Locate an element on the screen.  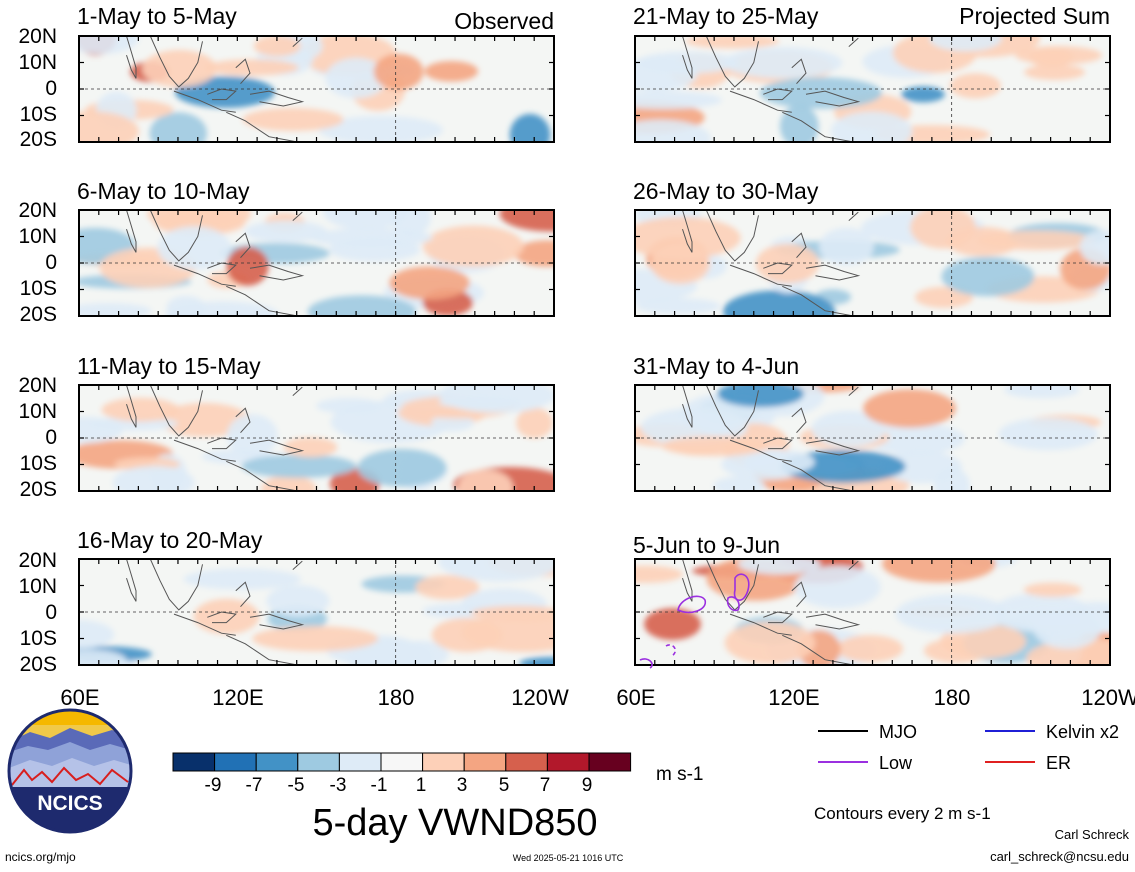
panel-title-proj-2: 26-May to 30-May is located at coordinates (726, 191).